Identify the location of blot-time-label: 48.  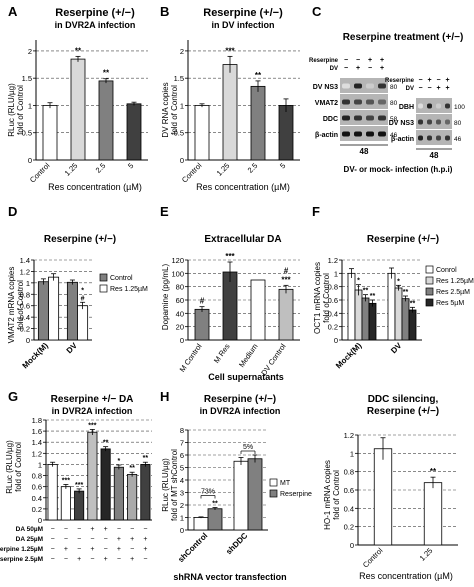
(364, 151).